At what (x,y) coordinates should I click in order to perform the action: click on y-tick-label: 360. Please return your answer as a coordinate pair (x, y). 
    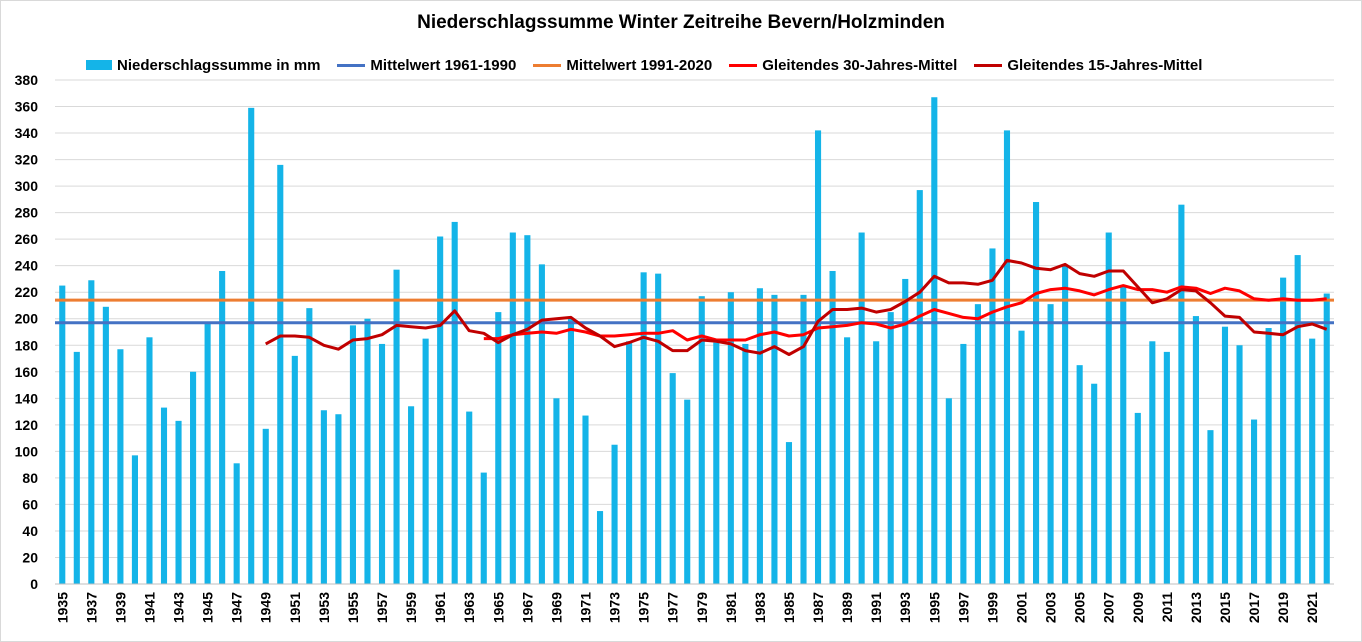
    Looking at the image, I should click on (27, 107).